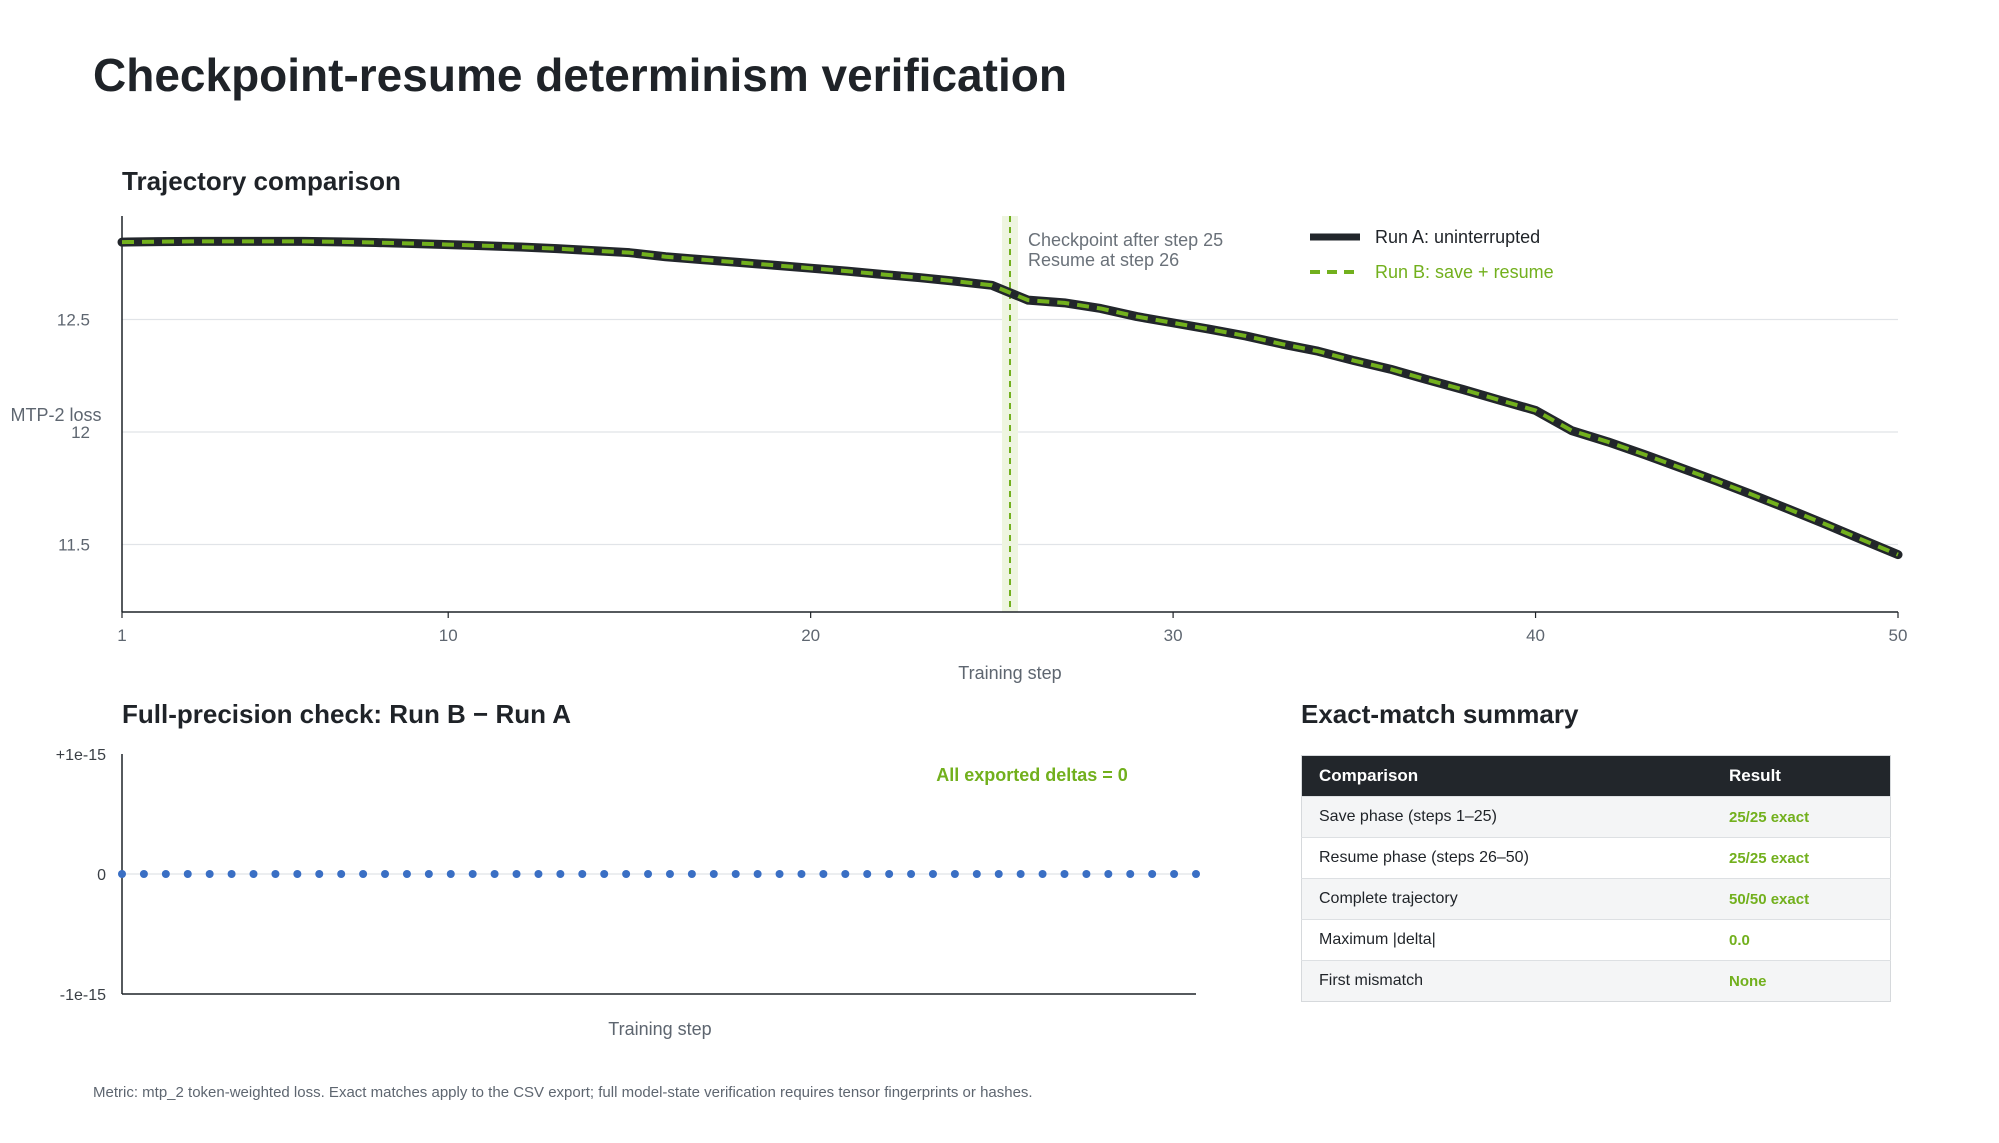  I want to click on x-tick-label: 50, so click(1898, 635).